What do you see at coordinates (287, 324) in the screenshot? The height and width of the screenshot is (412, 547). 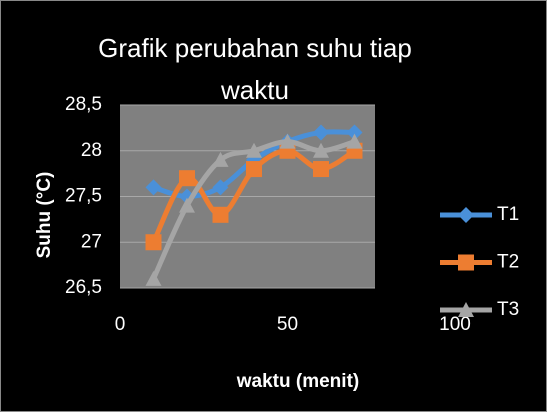 I see `x-tick-label: 50` at bounding box center [287, 324].